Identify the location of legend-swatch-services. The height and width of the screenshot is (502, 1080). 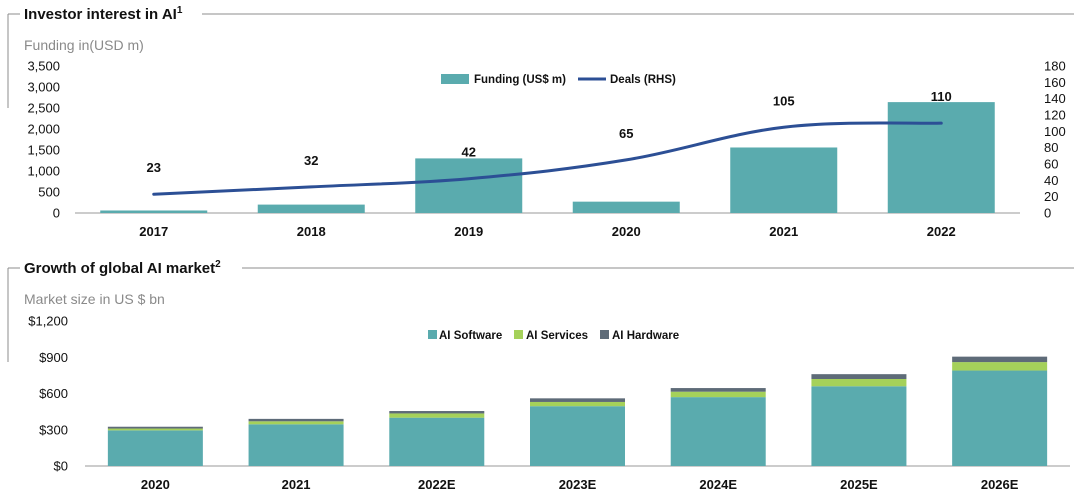
(518, 334).